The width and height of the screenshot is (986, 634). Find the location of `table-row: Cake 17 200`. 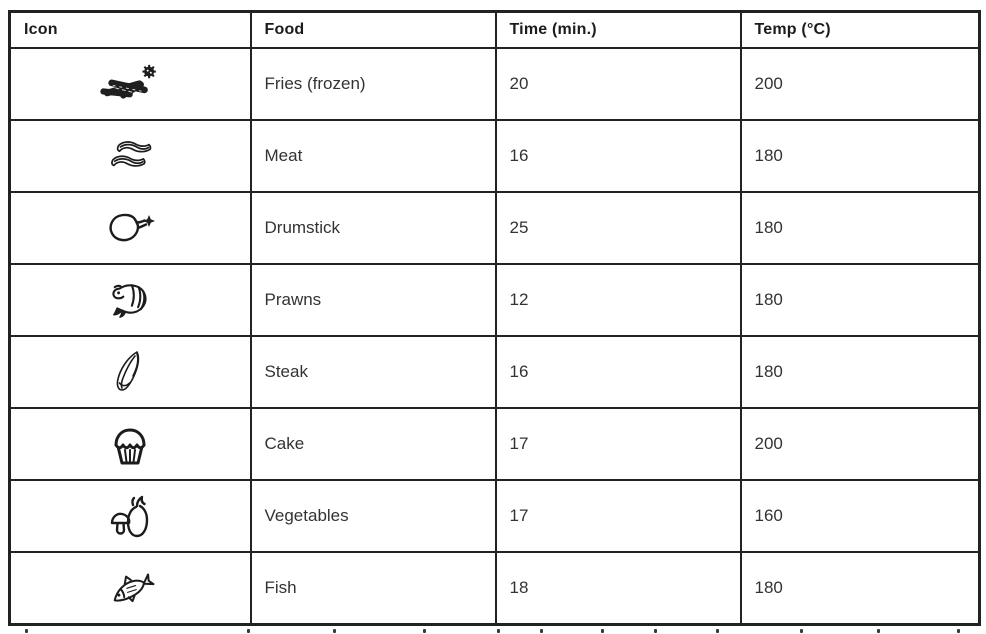

table-row: Cake 17 200 is located at coordinates (494, 444).